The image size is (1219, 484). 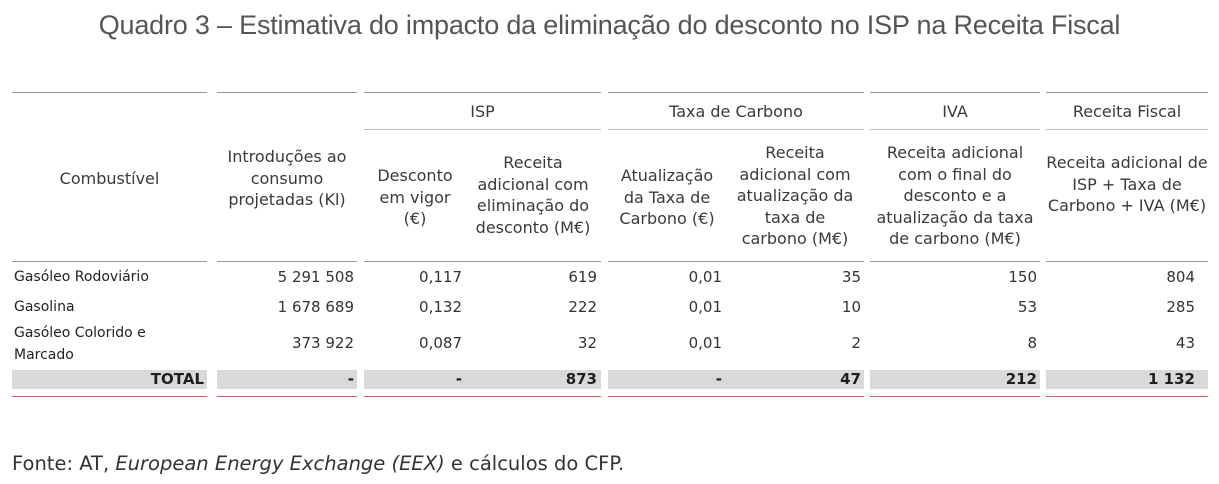 What do you see at coordinates (736, 111) in the screenshot?
I see `group-carbono: Taxa de Carbono` at bounding box center [736, 111].